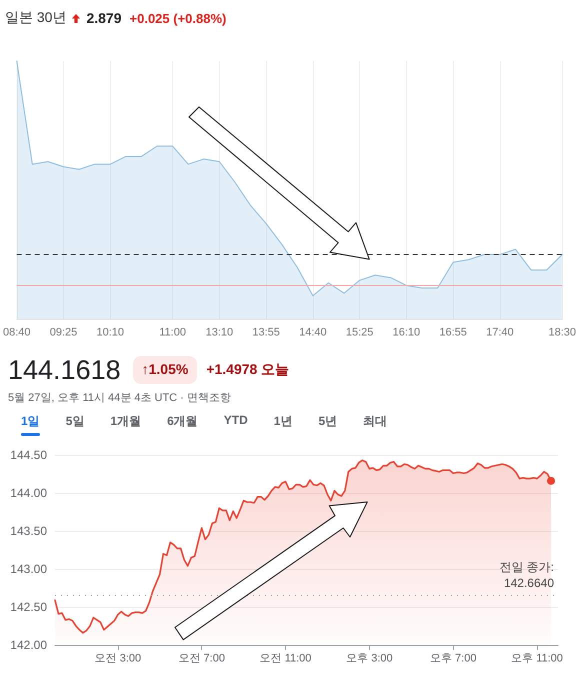 The height and width of the screenshot is (673, 579). What do you see at coordinates (178, 18) in the screenshot?
I see `text: +0.025 (+0.88%)` at bounding box center [178, 18].